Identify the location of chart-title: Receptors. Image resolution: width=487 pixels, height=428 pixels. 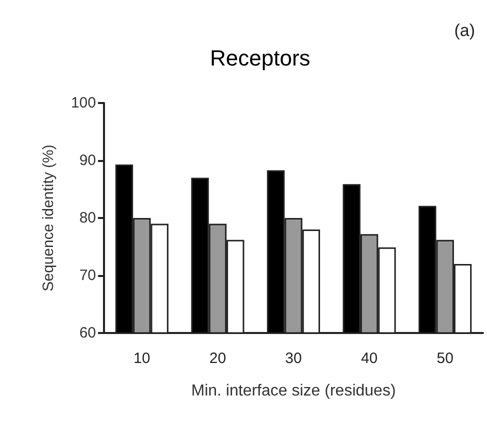
(260, 58).